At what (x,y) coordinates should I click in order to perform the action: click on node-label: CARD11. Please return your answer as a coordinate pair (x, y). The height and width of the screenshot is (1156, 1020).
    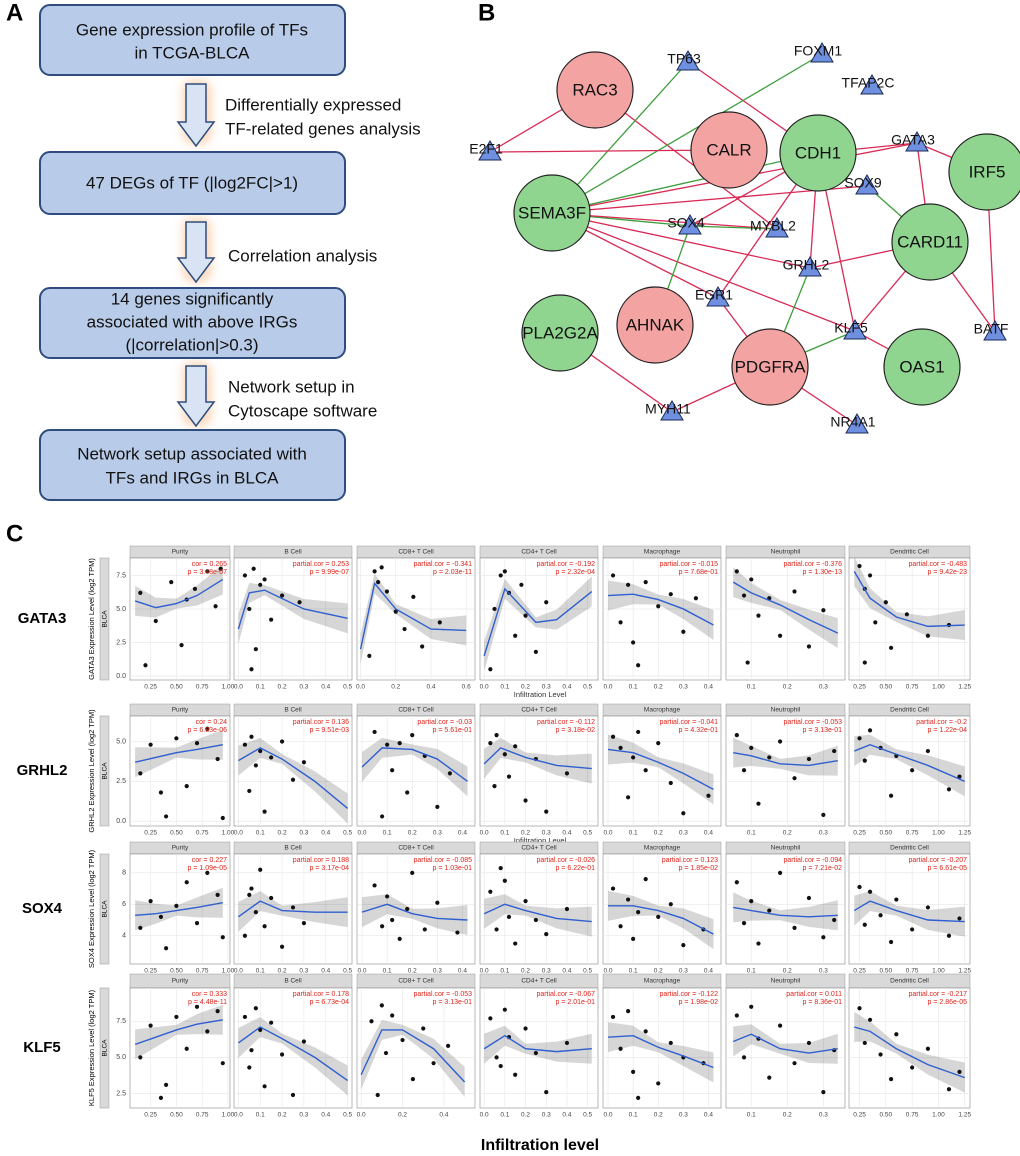
    Looking at the image, I should click on (930, 241).